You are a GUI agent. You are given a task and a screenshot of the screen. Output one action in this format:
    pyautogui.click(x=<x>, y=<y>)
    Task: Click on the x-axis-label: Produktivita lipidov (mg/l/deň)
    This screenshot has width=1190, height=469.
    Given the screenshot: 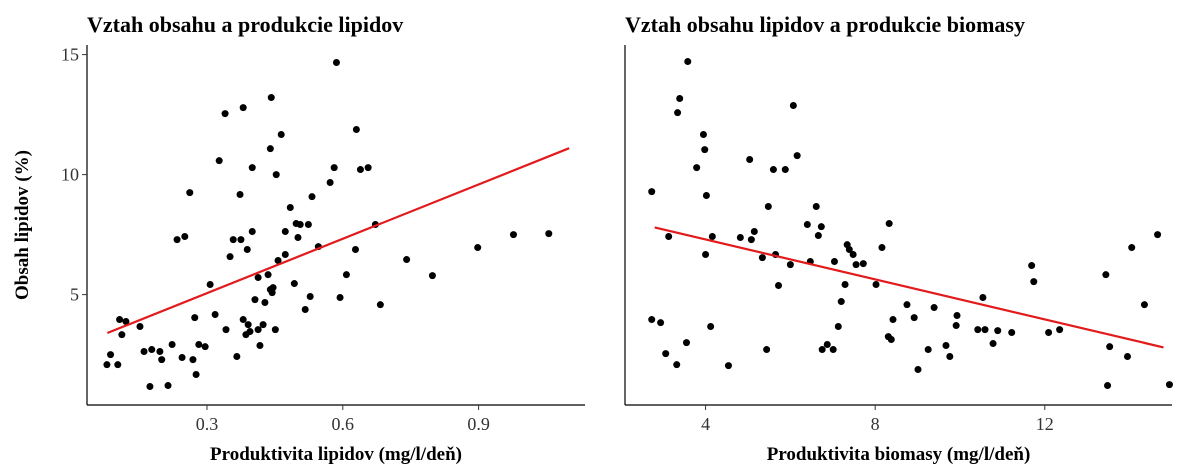 What is the action you would take?
    pyautogui.click(x=336, y=454)
    